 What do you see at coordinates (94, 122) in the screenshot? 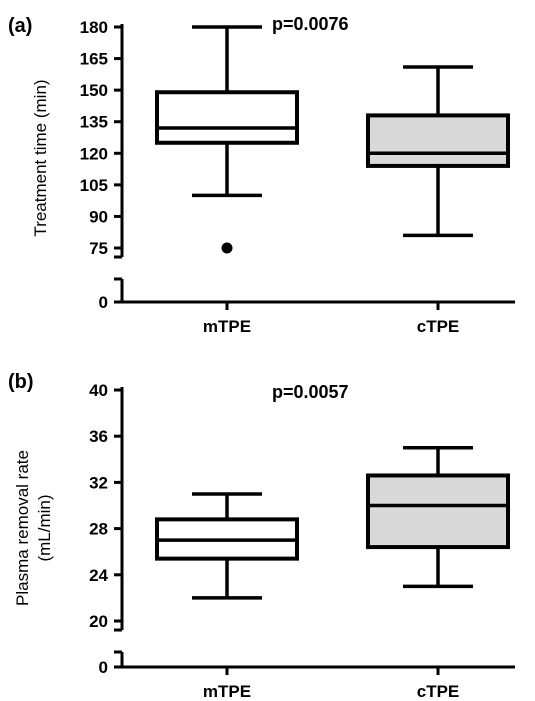
I see `y-tick-label-135: 135` at bounding box center [94, 122].